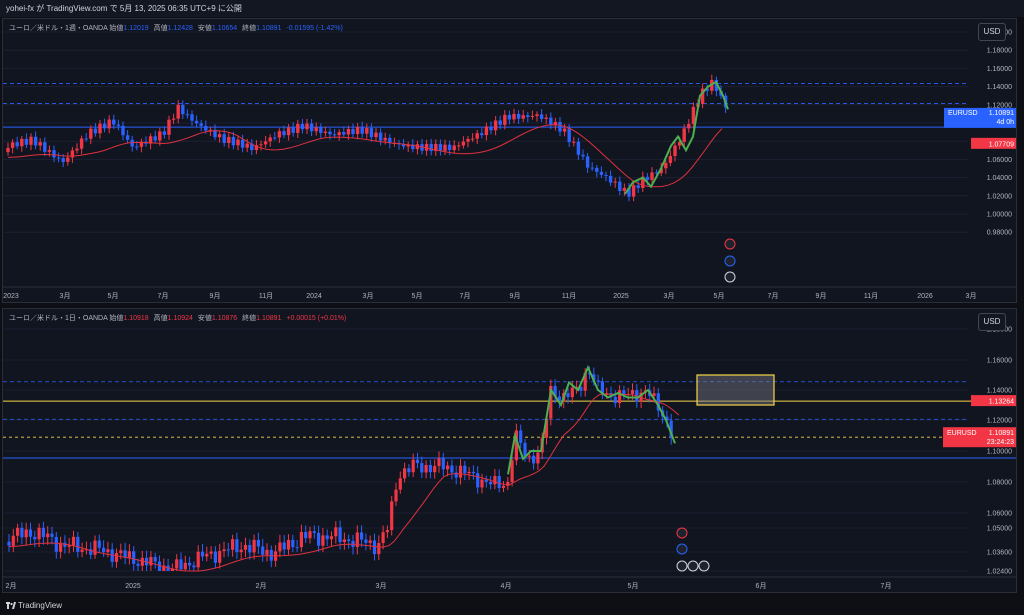  I want to click on weekly-currency-button: USD, so click(992, 32).